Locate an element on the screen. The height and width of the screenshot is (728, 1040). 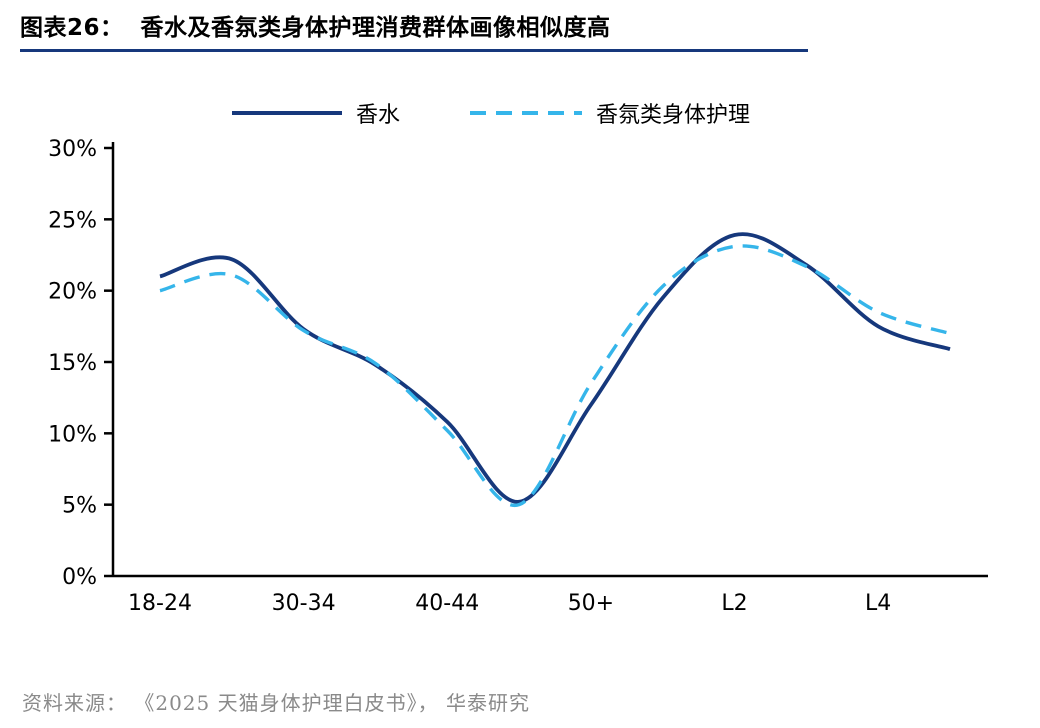
legend-item-perfume: 香水 is located at coordinates (316, 113).